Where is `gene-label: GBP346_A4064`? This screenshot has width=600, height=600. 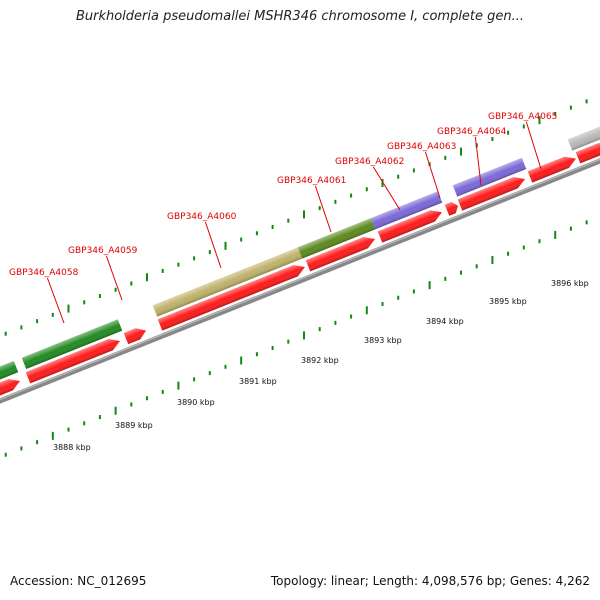
gene-label: GBP346_A4064 is located at coordinates (472, 132).